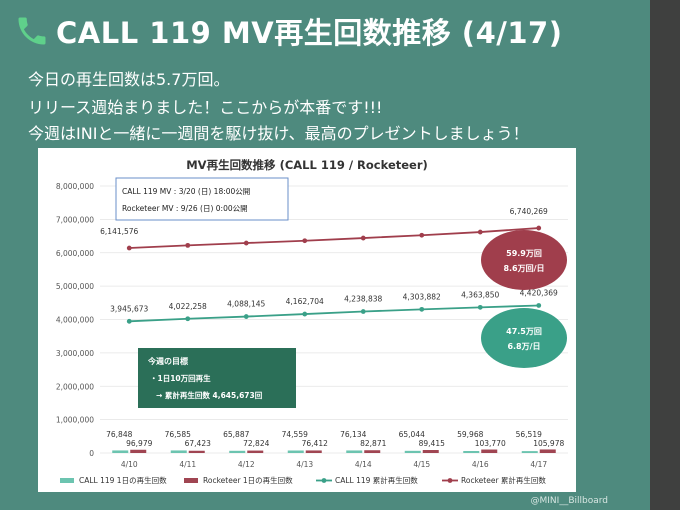  What do you see at coordinates (480, 294) in the screenshot?
I see `call119-cumulative-label: 4,363,850` at bounding box center [480, 294].